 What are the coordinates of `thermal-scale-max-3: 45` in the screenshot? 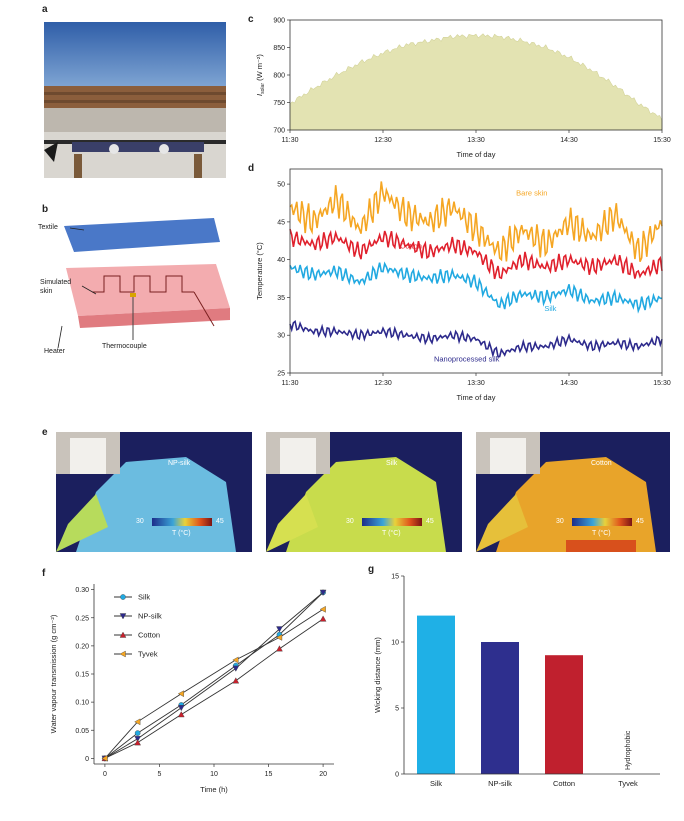 It's located at (640, 521).